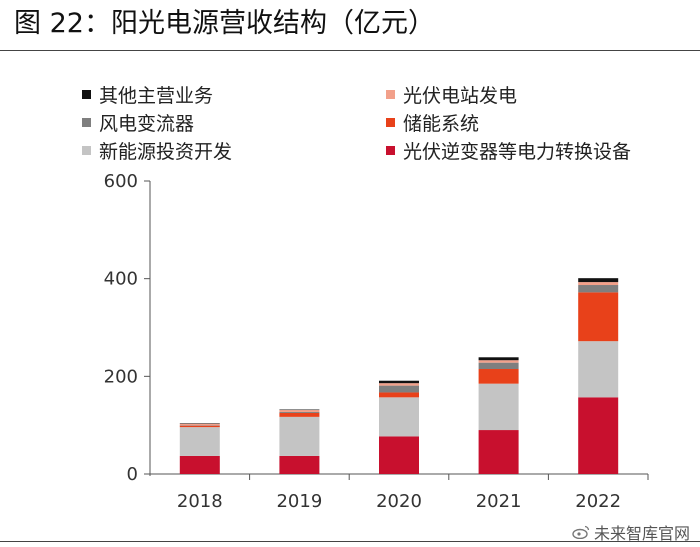 The height and width of the screenshot is (547, 700). I want to click on legend-label: 光伏逆变器等电力转换设备, so click(517, 151).